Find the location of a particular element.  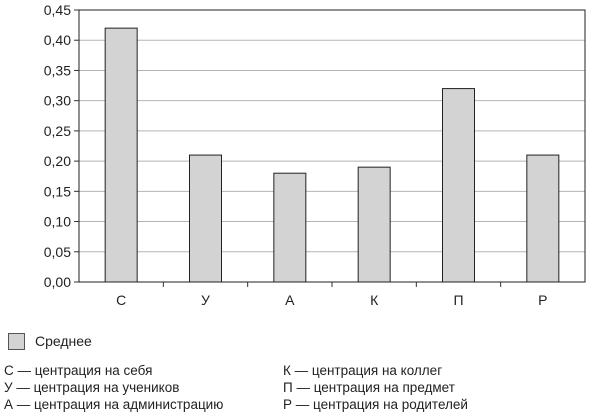

x-tick-label: А is located at coordinates (290, 300).